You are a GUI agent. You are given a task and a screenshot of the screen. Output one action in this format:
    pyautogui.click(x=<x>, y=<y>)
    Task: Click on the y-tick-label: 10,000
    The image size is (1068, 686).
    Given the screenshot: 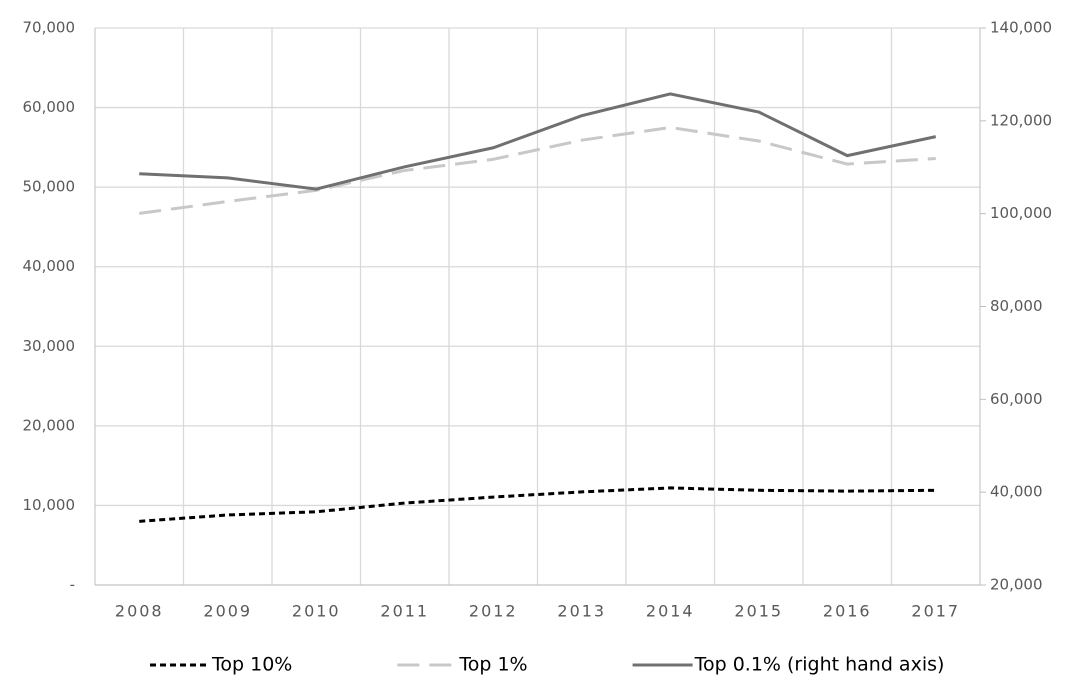 What is the action you would take?
    pyautogui.click(x=49, y=505)
    